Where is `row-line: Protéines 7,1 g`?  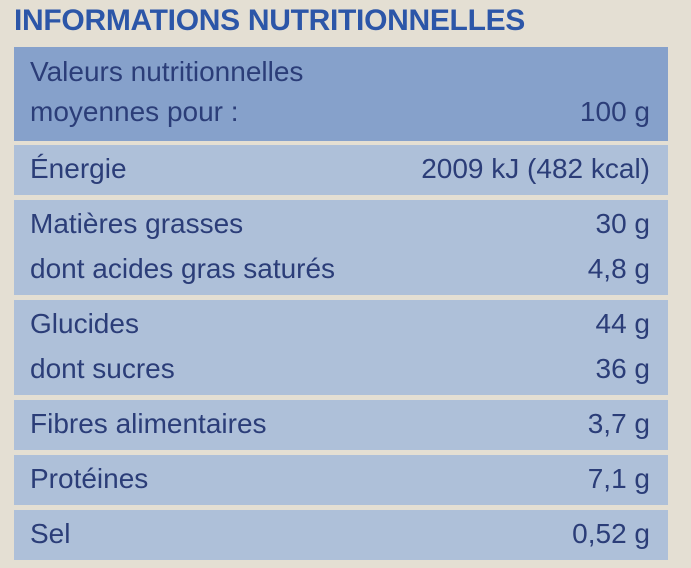 row-line: Protéines 7,1 g is located at coordinates (340, 479).